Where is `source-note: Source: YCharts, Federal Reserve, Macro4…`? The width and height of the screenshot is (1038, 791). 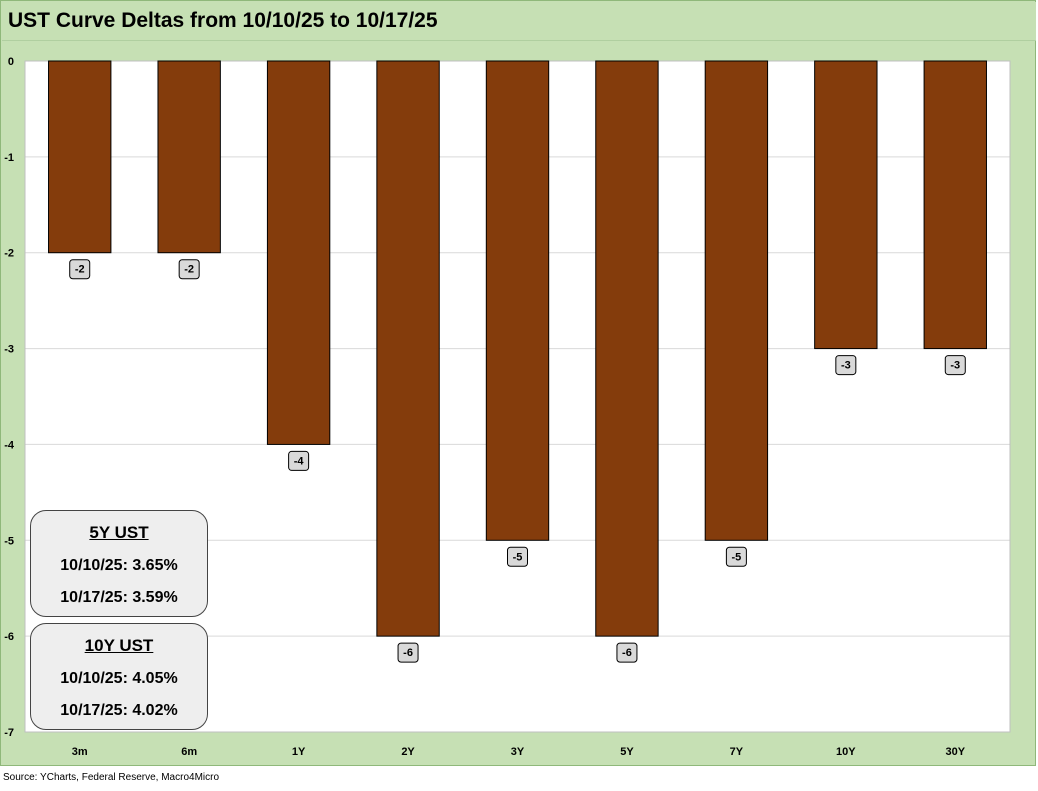
source-note: Source: YCharts, Federal Reserve, Macro4… is located at coordinates (111, 777).